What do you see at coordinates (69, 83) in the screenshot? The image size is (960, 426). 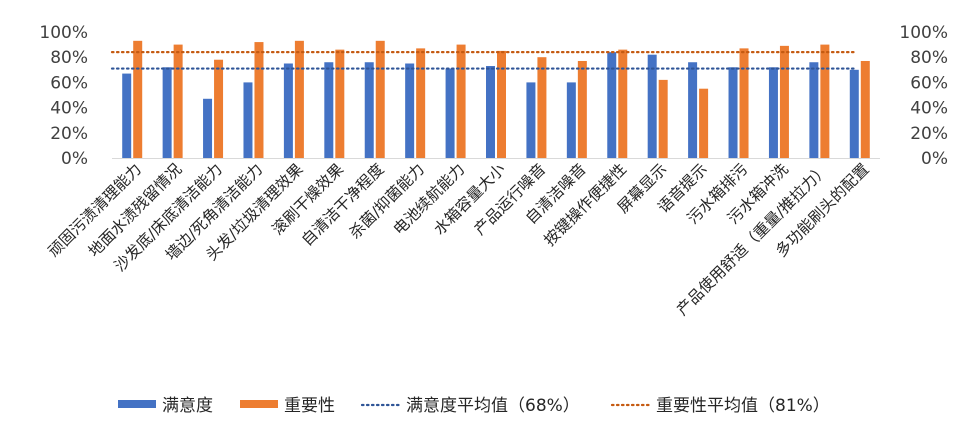 I see `y-tick-label: 60%` at bounding box center [69, 83].